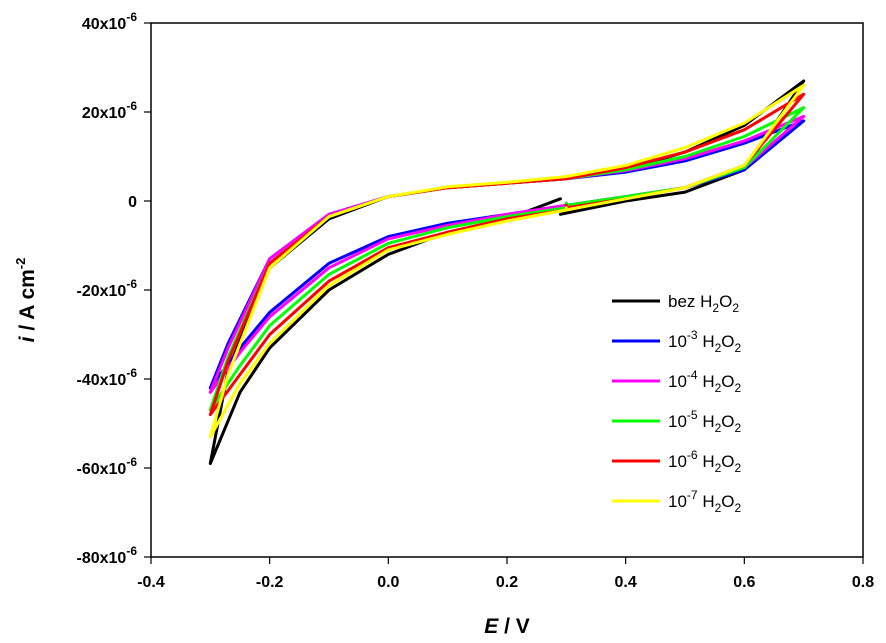 The image size is (886, 643). I want to click on y-tick-label: -40x10⁻⁶, so click(107, 377).